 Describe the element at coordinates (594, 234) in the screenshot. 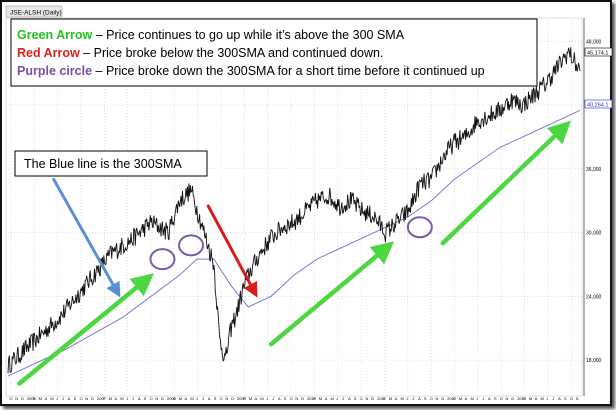

I see `y-tick-label: 30,000` at that location.